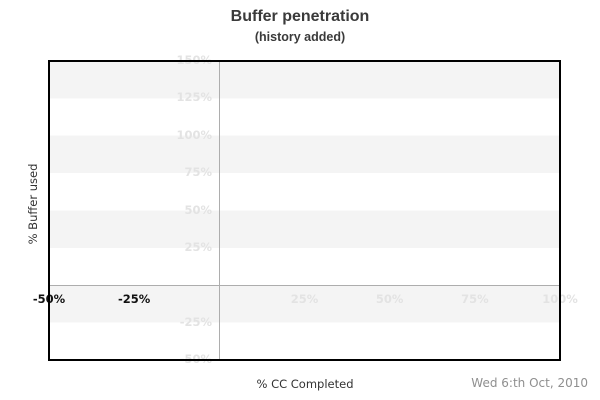 The width and height of the screenshot is (600, 400). I want to click on x-tick-label: 75%, so click(475, 299).